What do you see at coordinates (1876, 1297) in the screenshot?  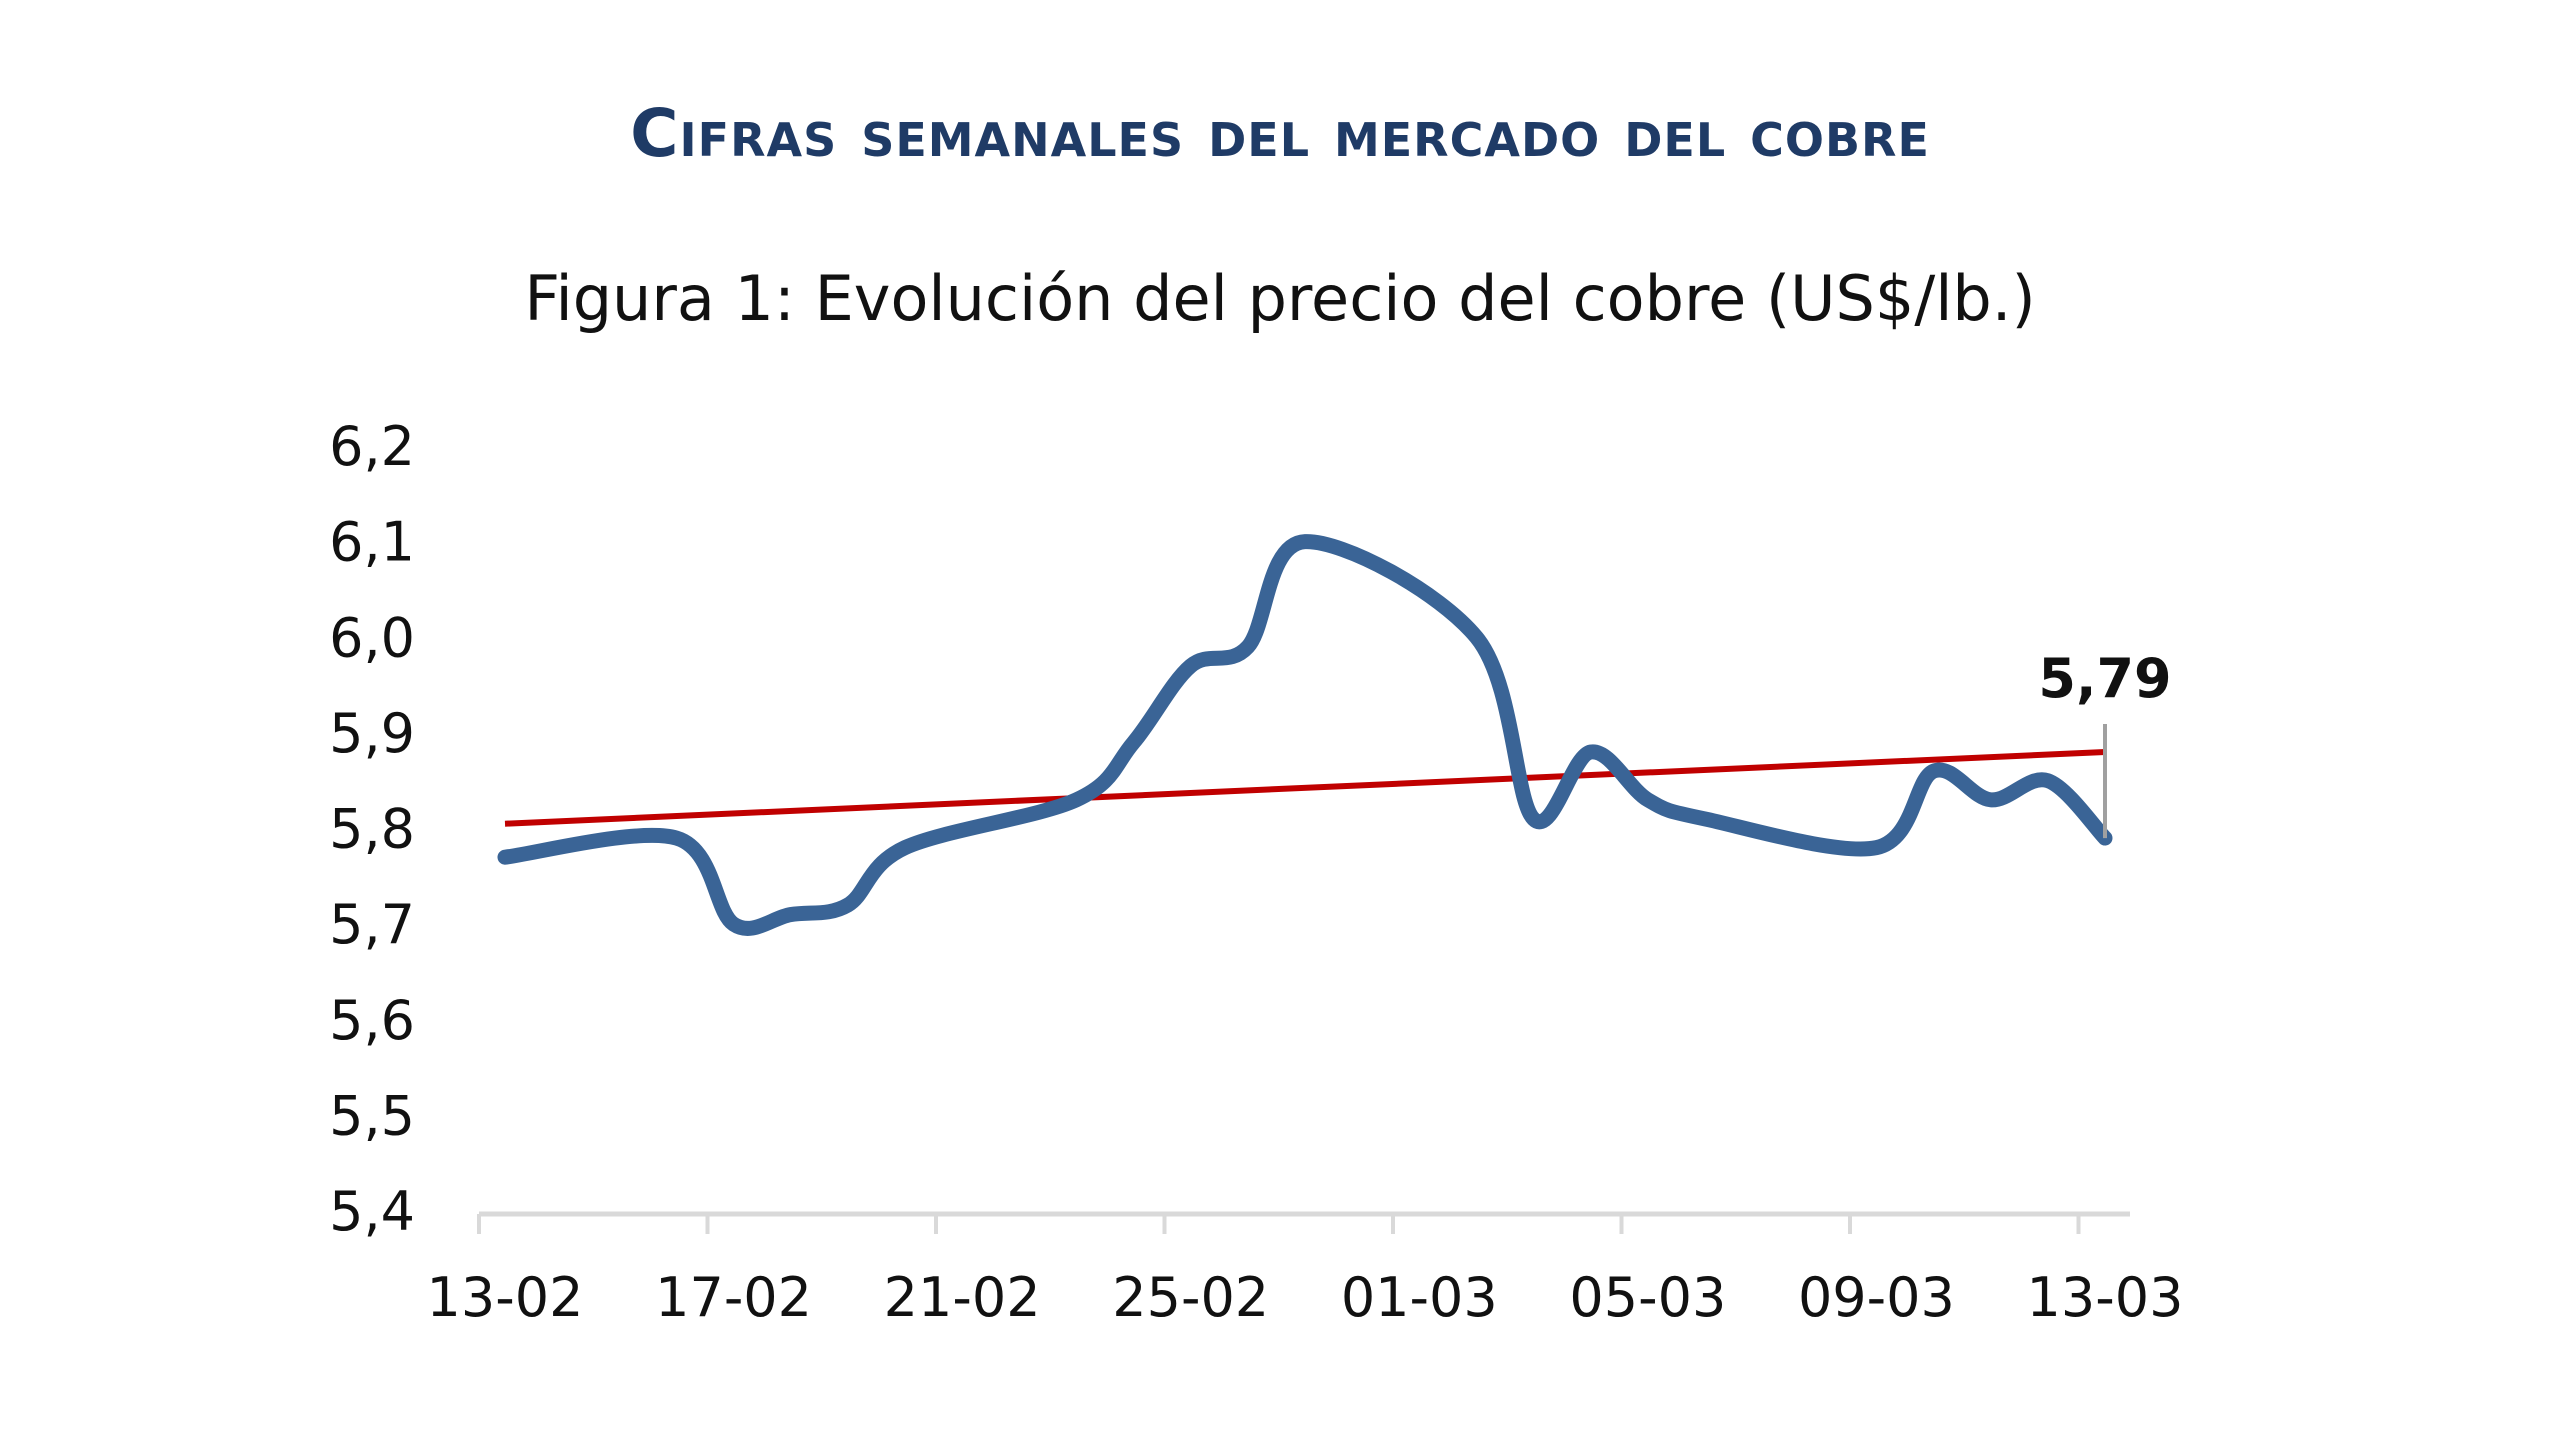 I see `x-tick-label: 09-03` at bounding box center [1876, 1297].